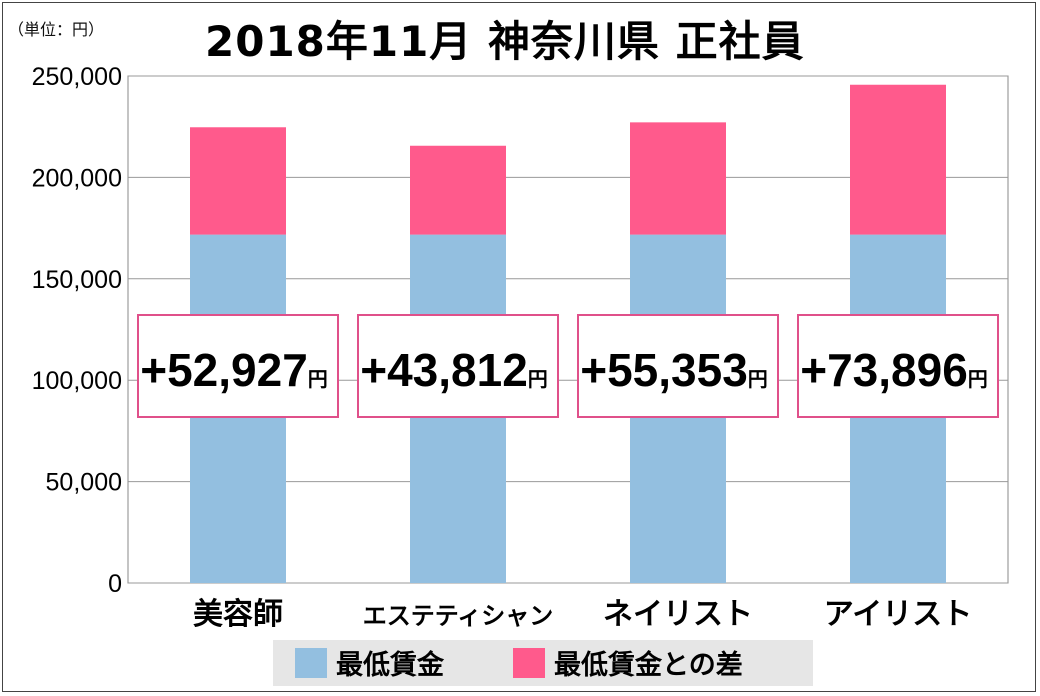 This screenshot has width=1040, height=696. I want to click on difference-value: +73,896, so click(884, 370).